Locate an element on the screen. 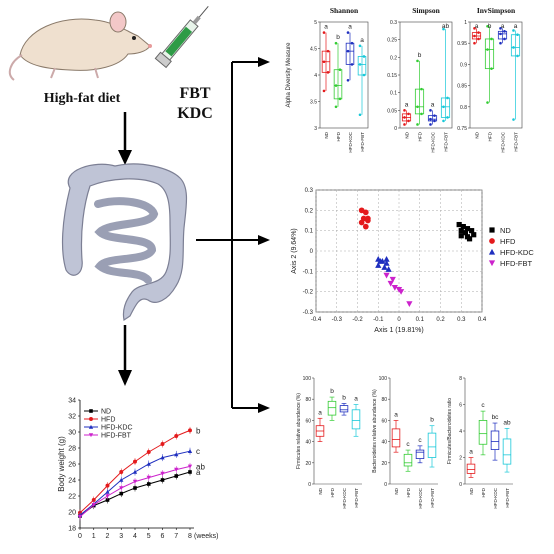 This screenshot has height=554, width=554. abund-ytick-label: 4 is located at coordinates (460, 432).